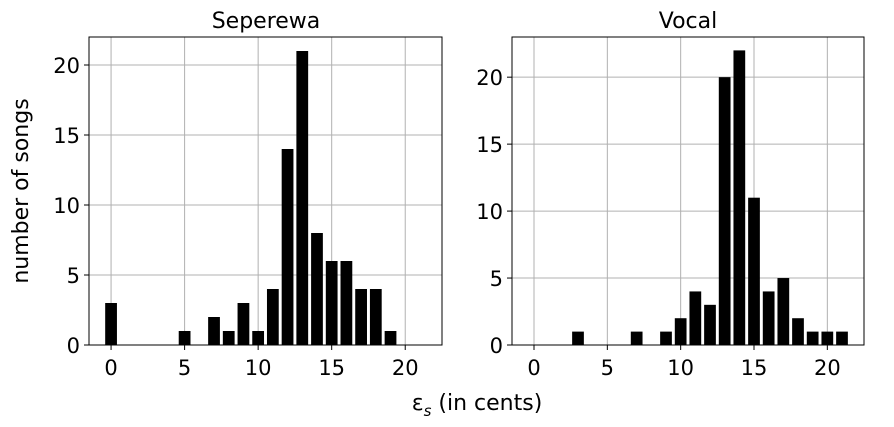 Image resolution: width=894 pixels, height=427 pixels. I want to click on panel-title-seperewa: Seperewa, so click(266, 21).